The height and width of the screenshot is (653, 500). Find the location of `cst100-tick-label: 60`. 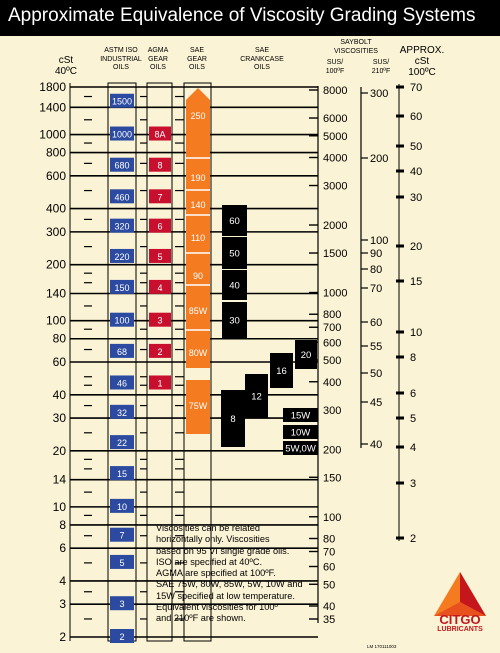

cst100-tick-label: 60 is located at coordinates (416, 117).